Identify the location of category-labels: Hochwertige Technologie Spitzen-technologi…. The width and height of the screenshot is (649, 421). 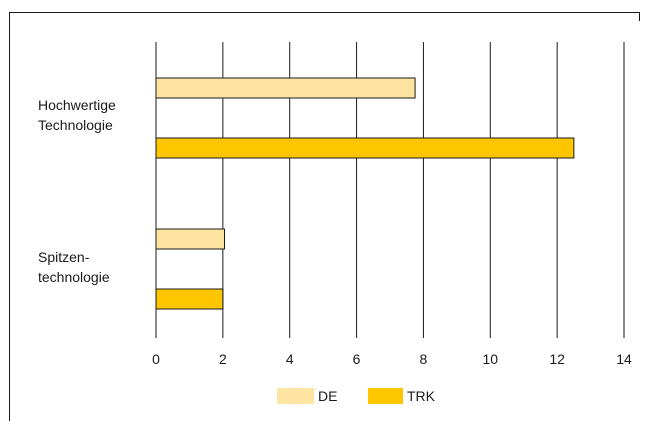
(77, 191).